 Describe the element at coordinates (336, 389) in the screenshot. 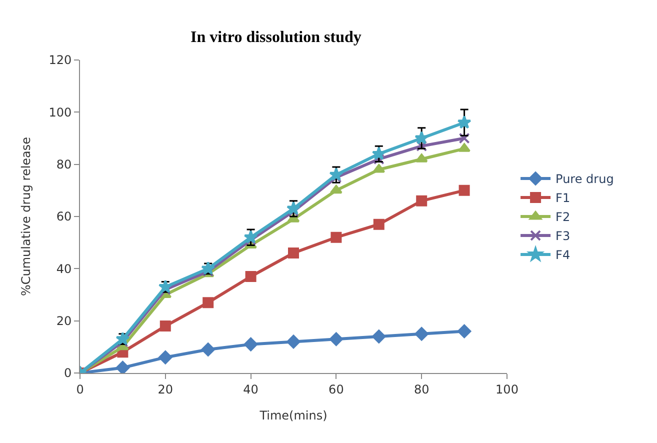

I see `x-tick-label: 60` at that location.